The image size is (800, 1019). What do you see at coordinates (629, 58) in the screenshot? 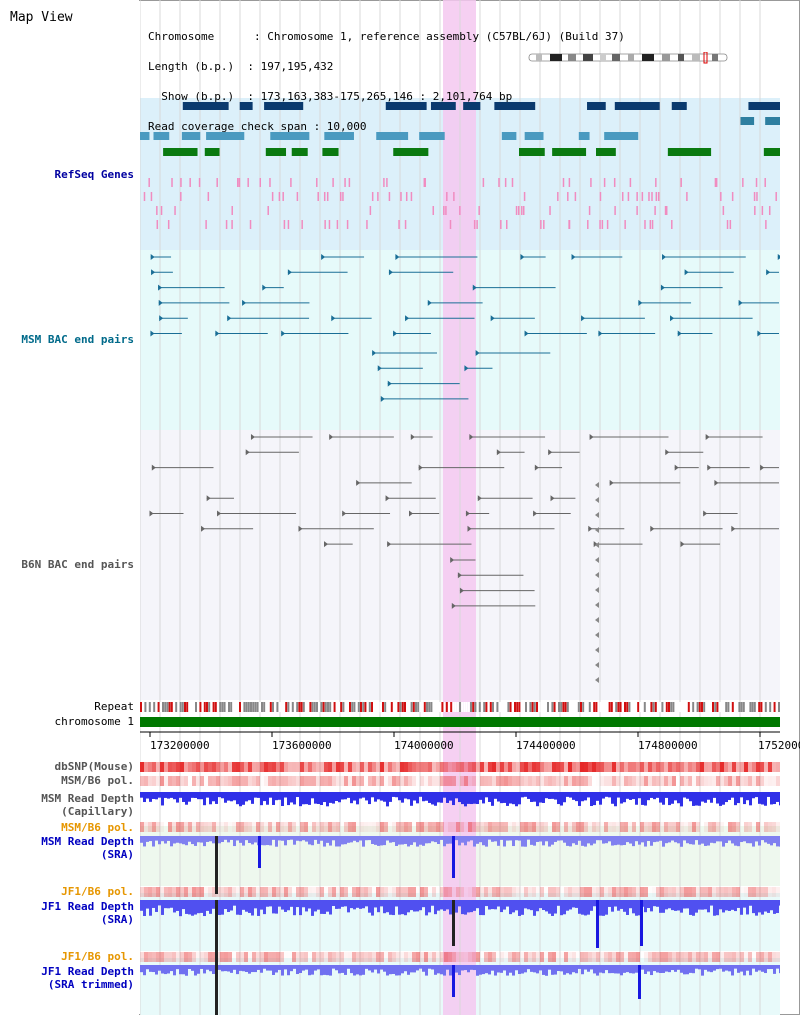
I see `chromosome-ideogram` at bounding box center [629, 58].